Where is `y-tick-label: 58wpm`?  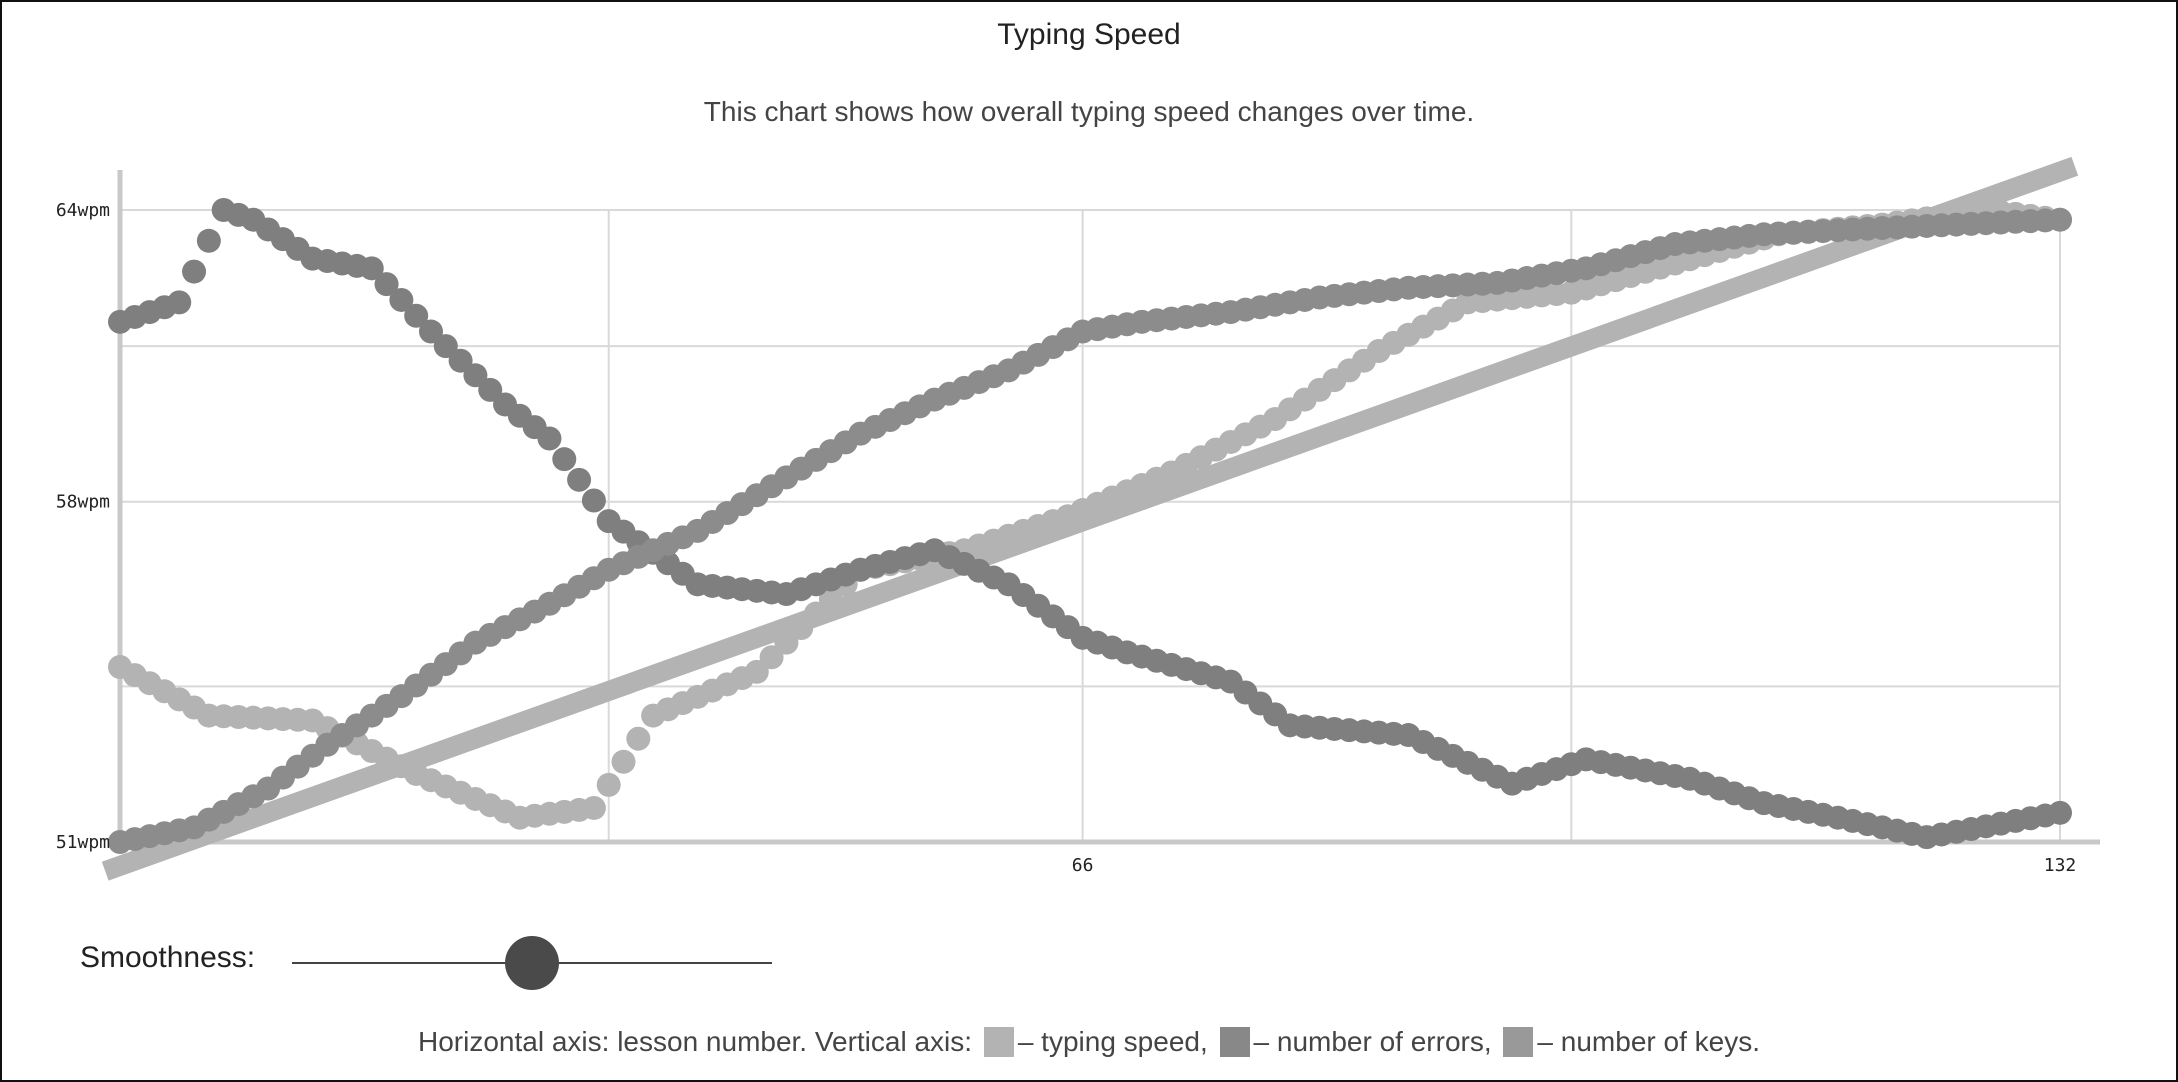
y-tick-label: 58wpm is located at coordinates (83, 502).